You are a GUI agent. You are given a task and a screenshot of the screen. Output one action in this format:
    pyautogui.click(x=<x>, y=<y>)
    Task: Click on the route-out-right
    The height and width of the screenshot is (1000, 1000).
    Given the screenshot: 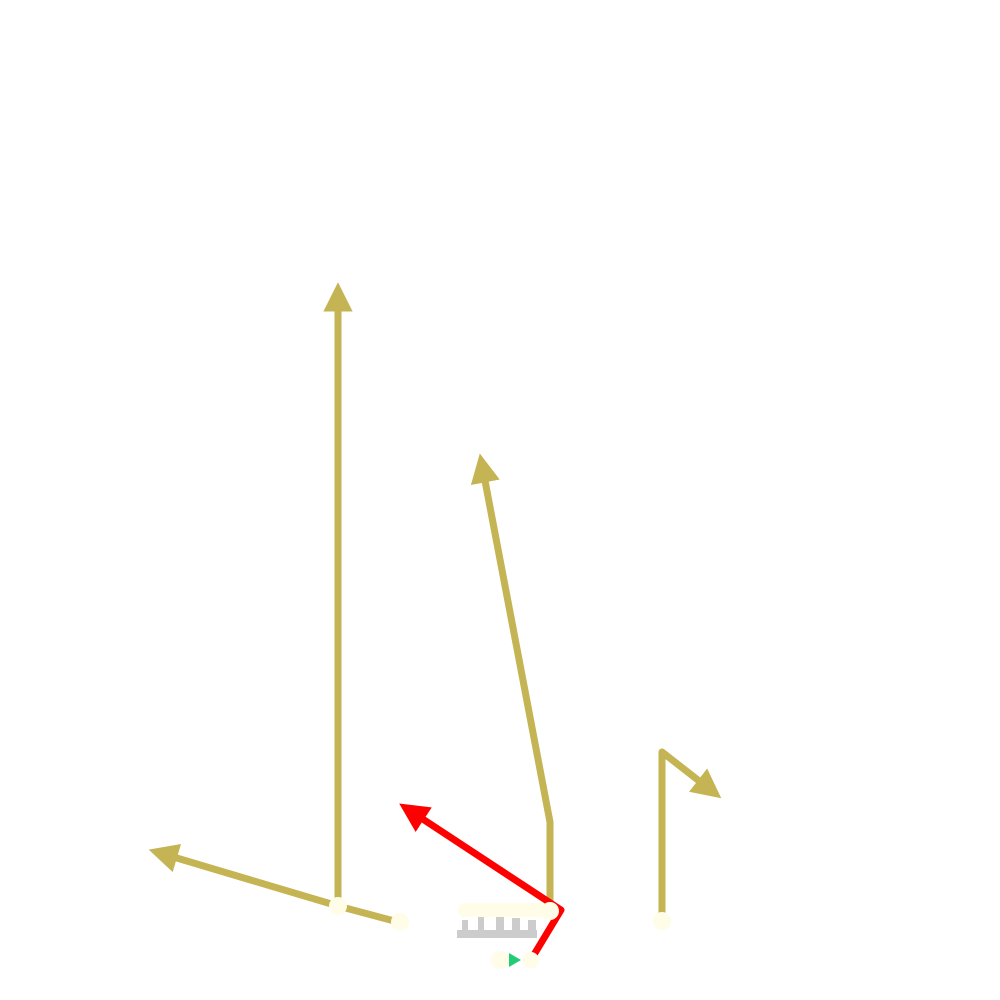 What is the action you would take?
    pyautogui.click(x=690, y=836)
    